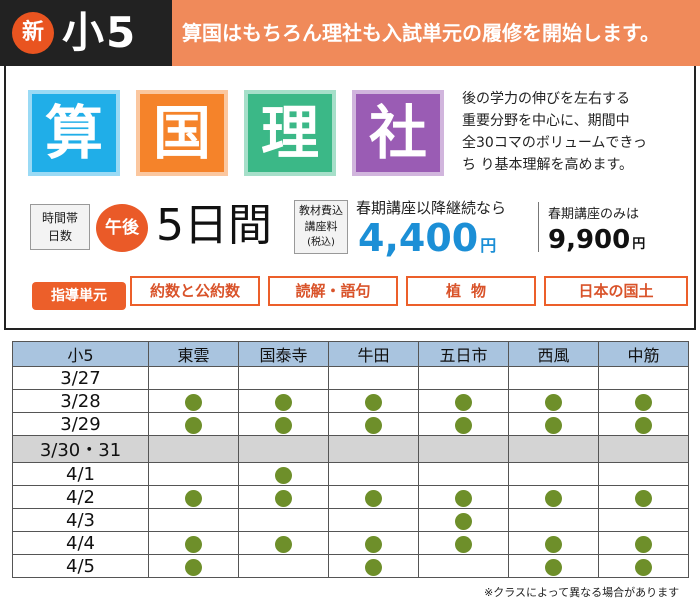 The height and width of the screenshot is (607, 700). Describe the element at coordinates (548, 165) in the screenshot. I see `description-line: ち り基本理解を高めます。` at that location.